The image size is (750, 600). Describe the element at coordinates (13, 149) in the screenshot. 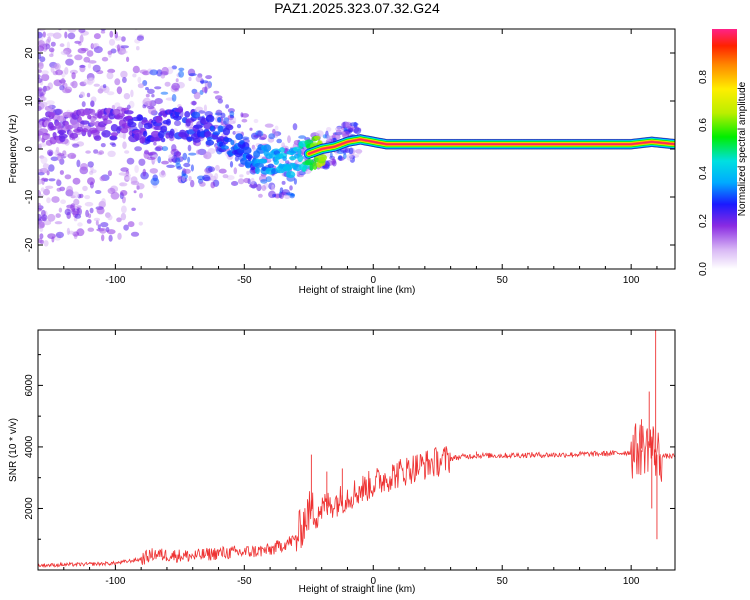

I see `spectrogram-y-axis-label: Frequency (Hz)` at that location.